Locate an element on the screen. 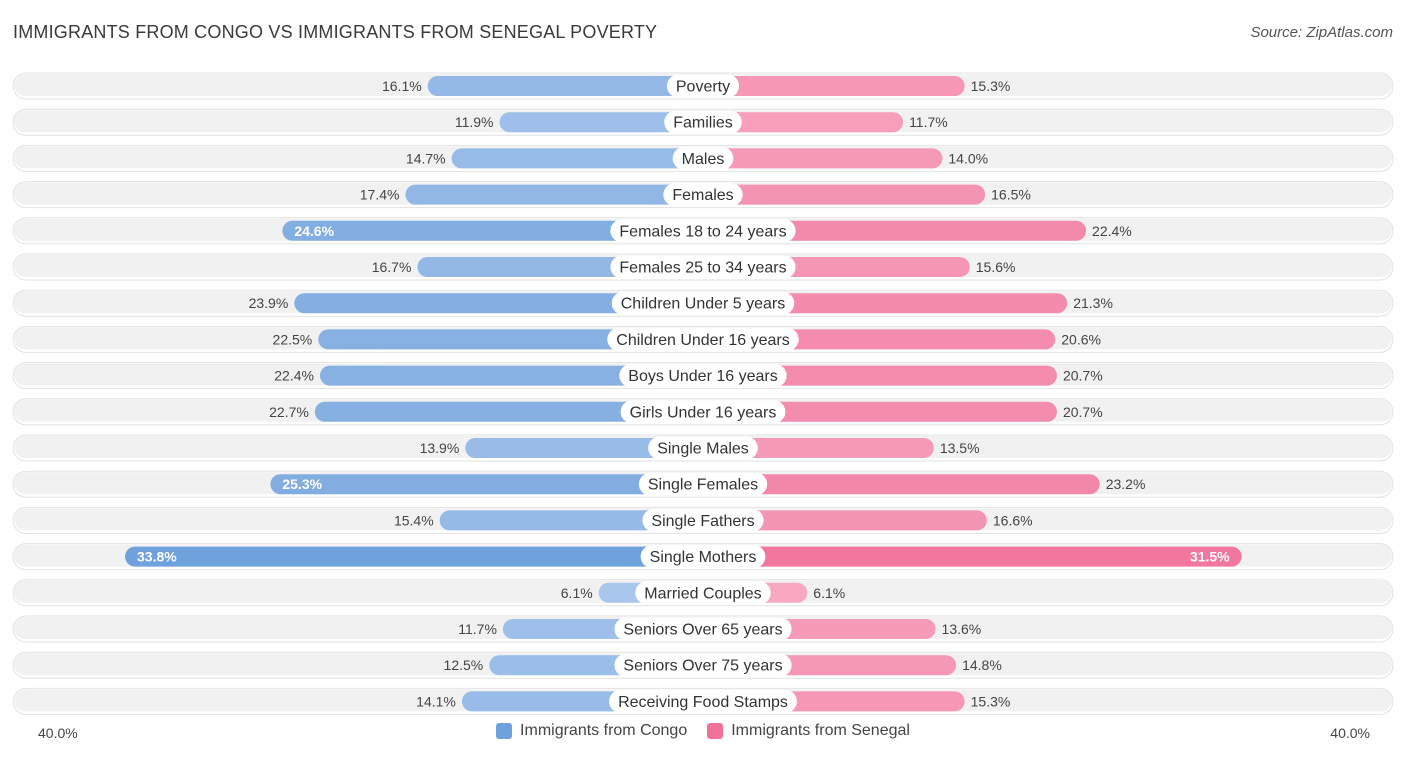  value-label-senegal: 20.6% is located at coordinates (1081, 339).